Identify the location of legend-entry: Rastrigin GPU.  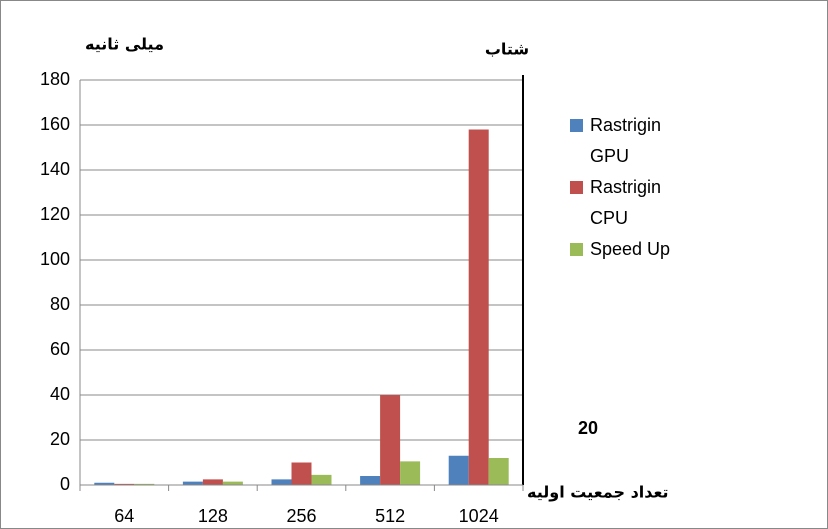
(626, 141).